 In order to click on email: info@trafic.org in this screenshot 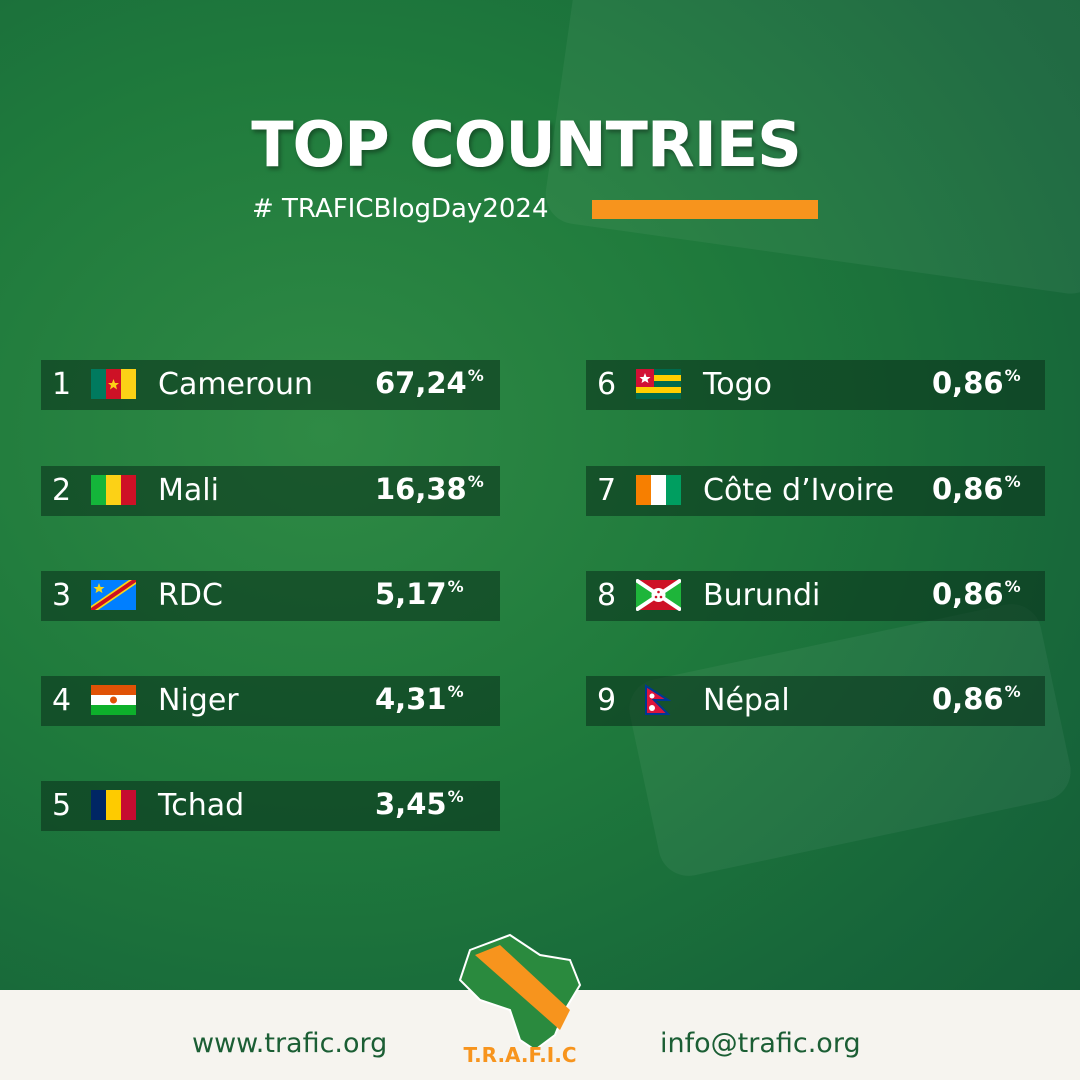, I will do `click(760, 1043)`.